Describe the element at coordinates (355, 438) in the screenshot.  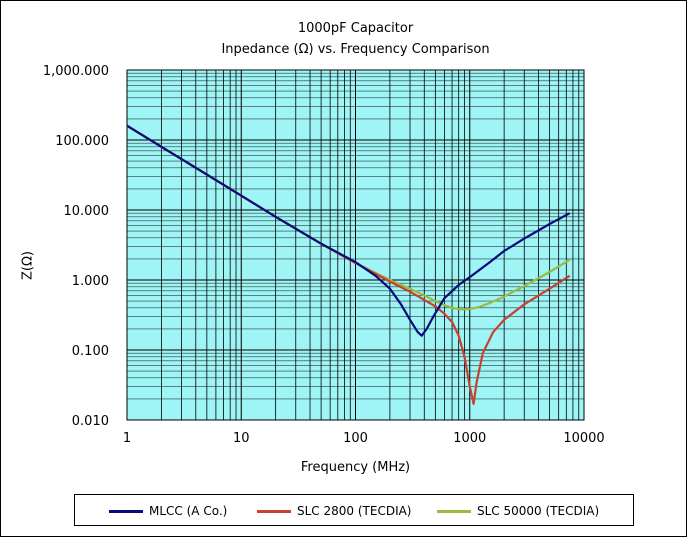
I see `x-tick-label: 100` at that location.